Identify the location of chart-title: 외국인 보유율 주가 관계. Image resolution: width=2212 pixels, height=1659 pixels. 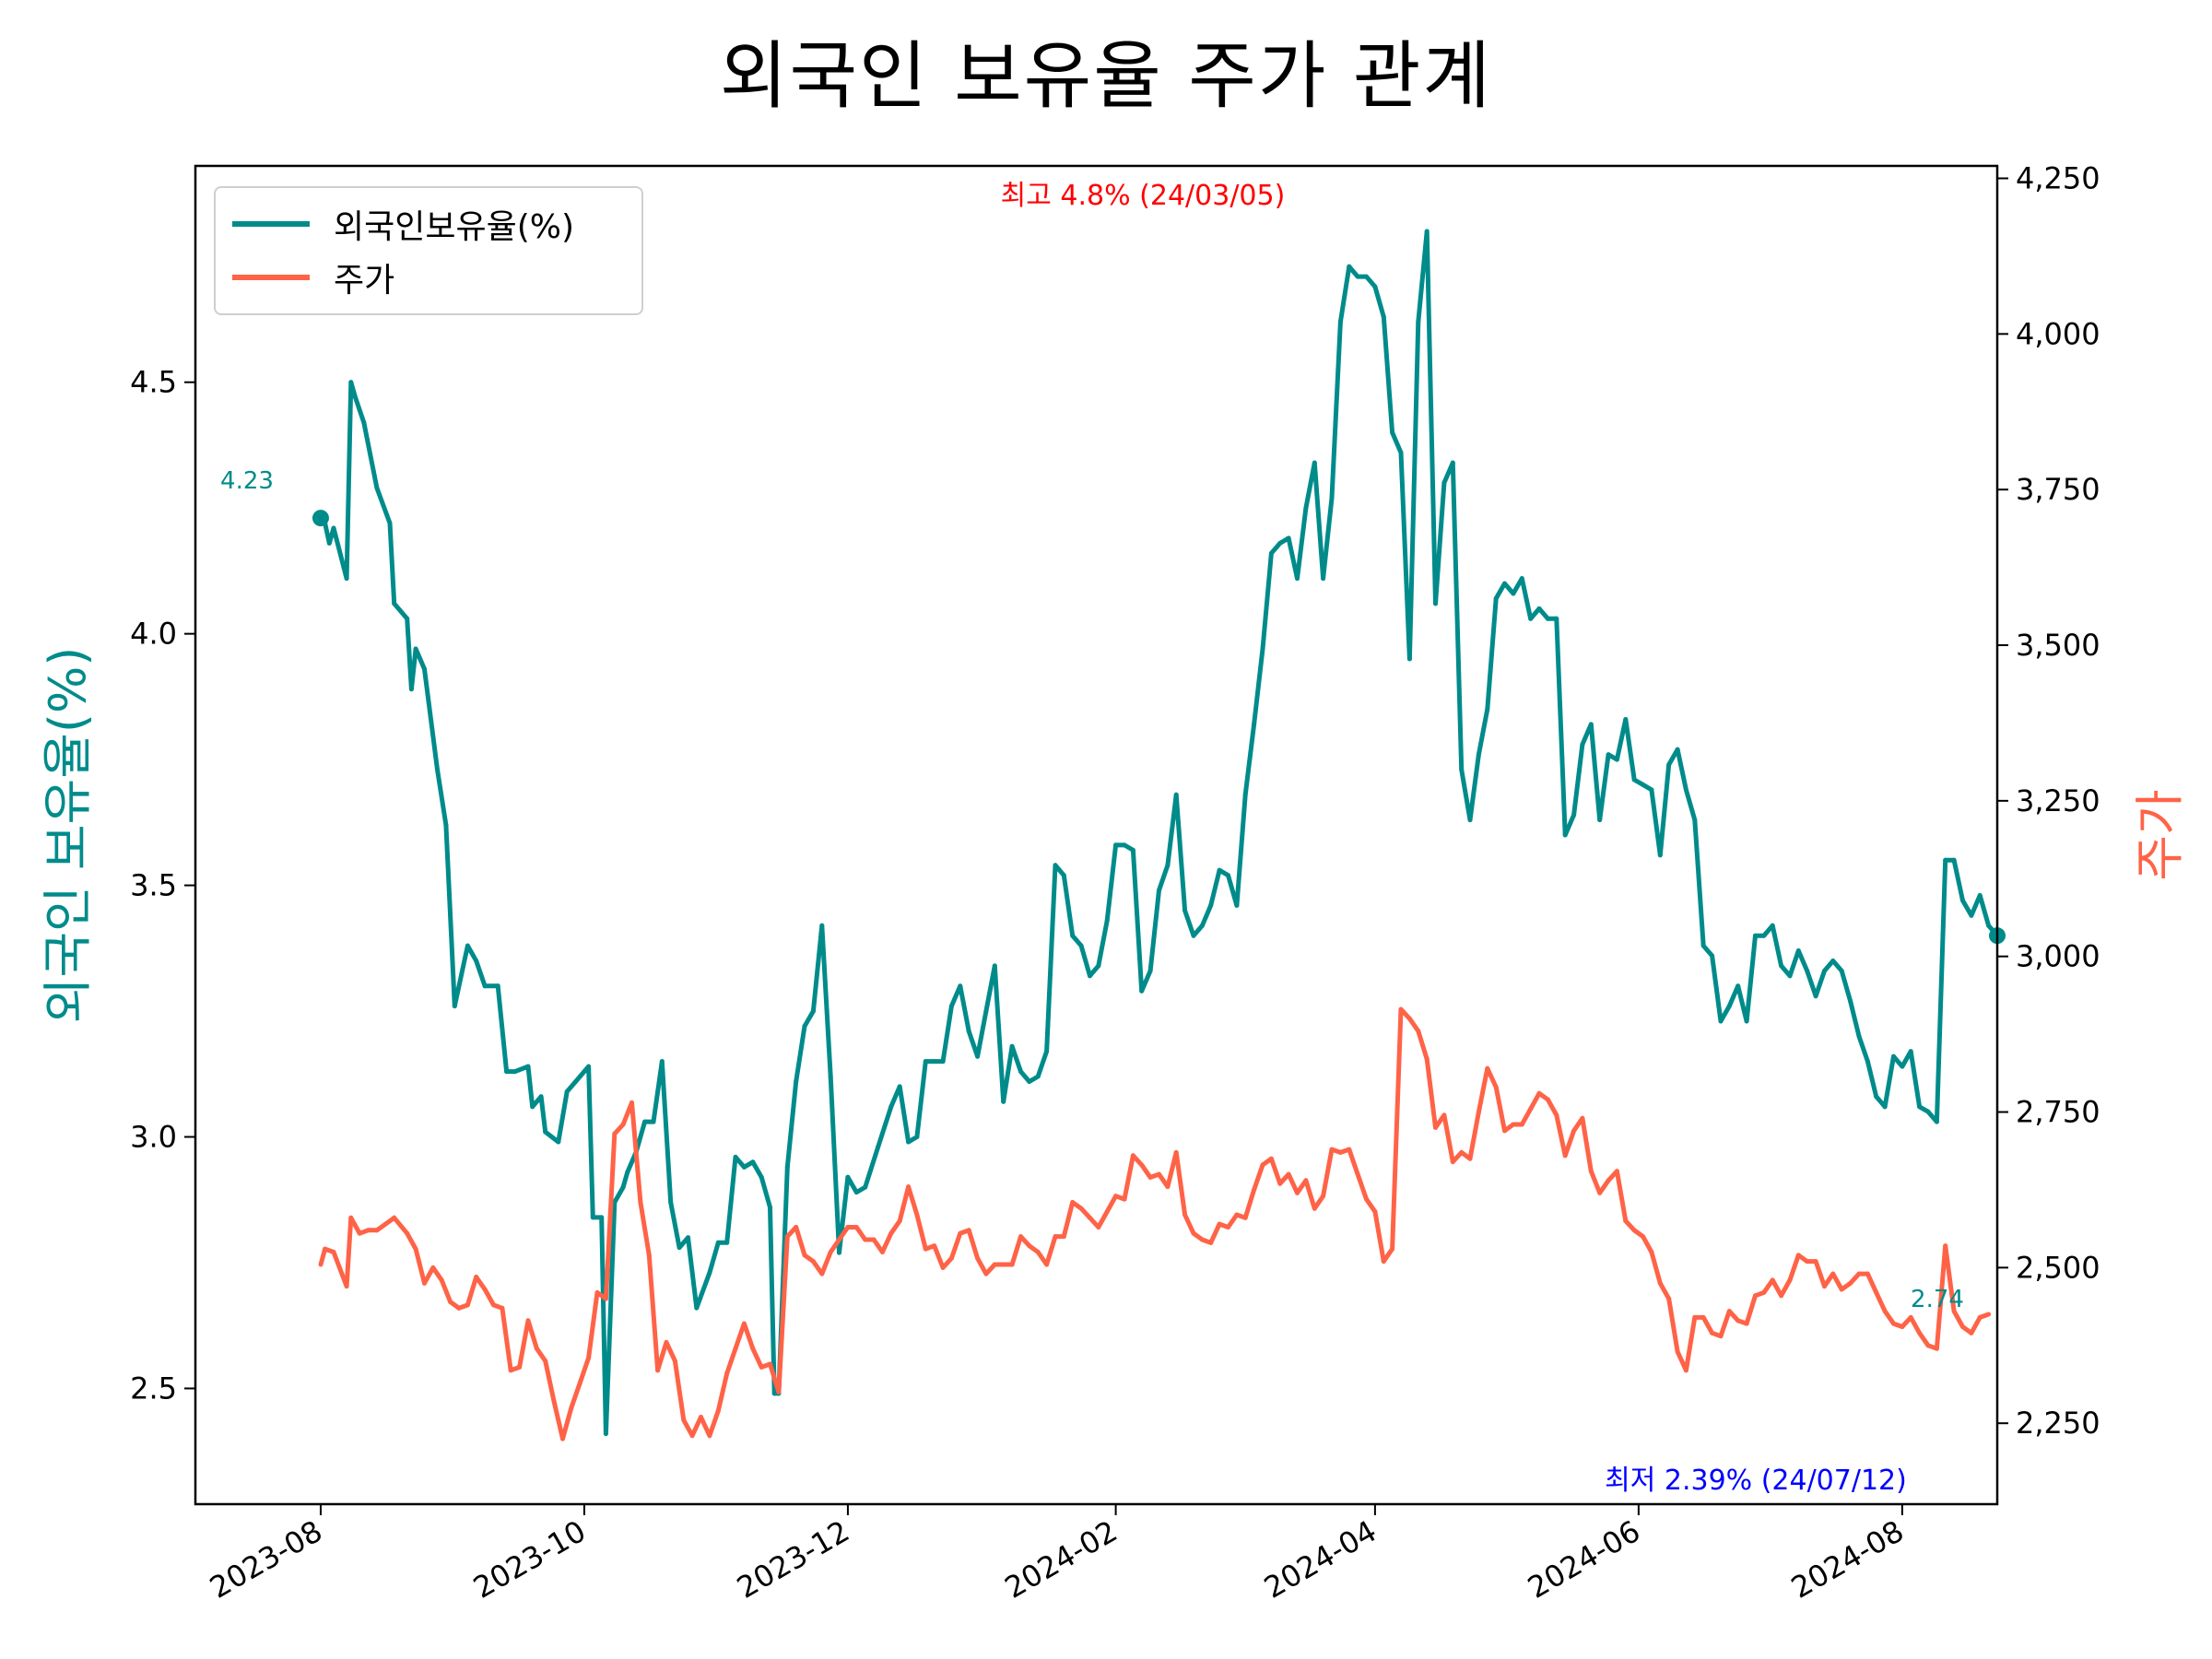
(1106, 76).